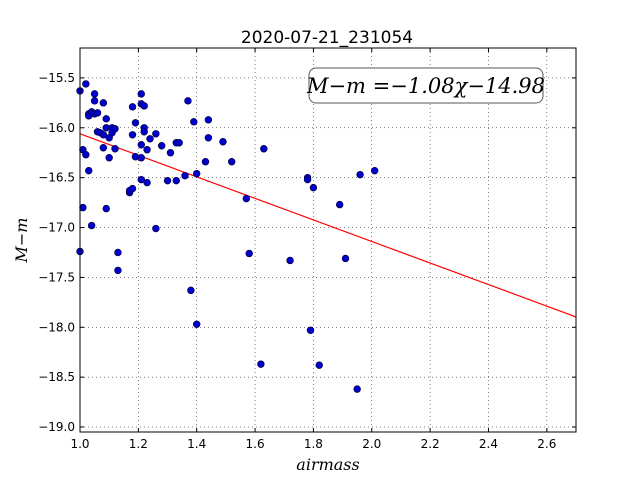  Describe the element at coordinates (56, 277) in the screenshot. I see `y-tick-label: −17.5` at that location.